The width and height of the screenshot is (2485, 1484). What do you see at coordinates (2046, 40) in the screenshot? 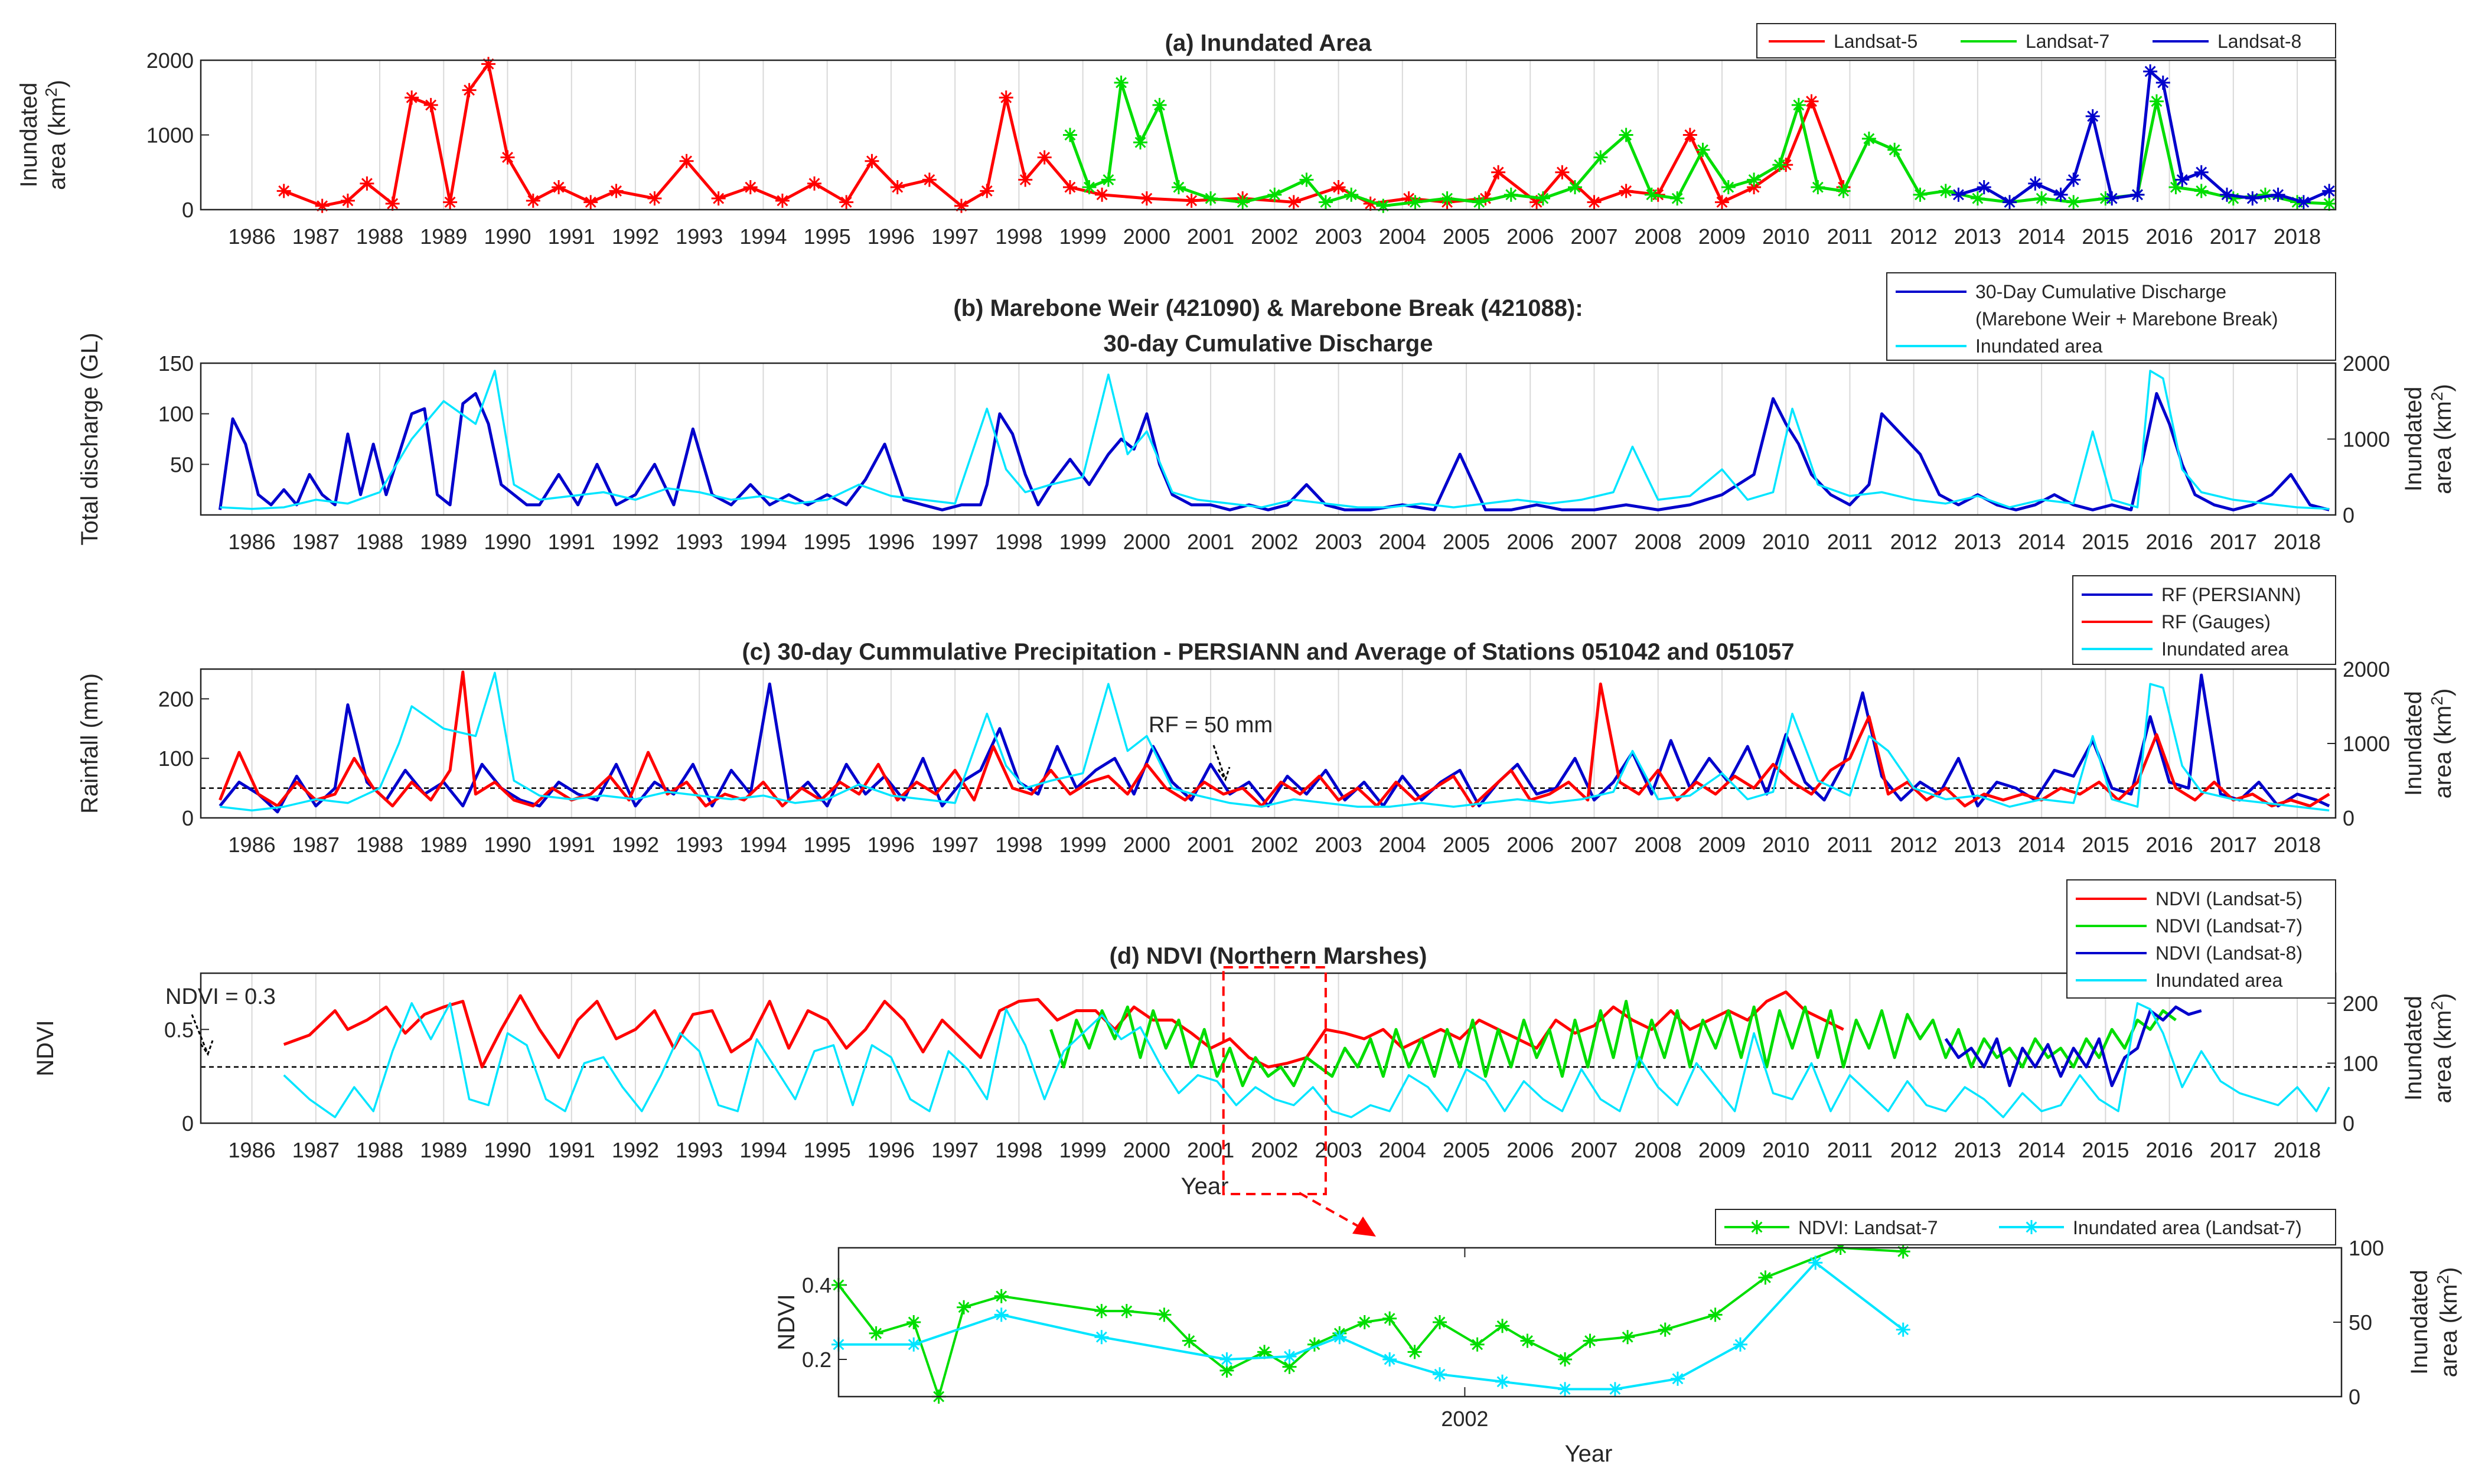
I see `legend: Landsat-5 Landsat-7 Landsat-8` at bounding box center [2046, 40].